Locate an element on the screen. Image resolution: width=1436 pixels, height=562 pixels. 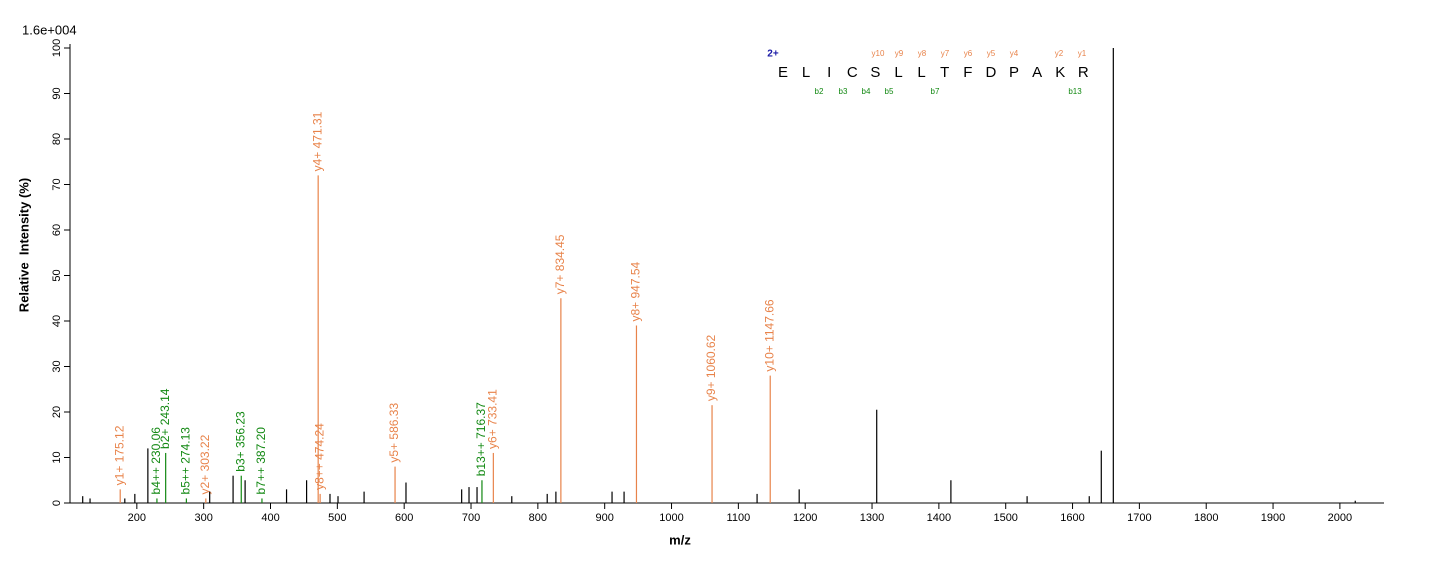
peak-label: y2+ 303.22 is located at coordinates (205, 464).